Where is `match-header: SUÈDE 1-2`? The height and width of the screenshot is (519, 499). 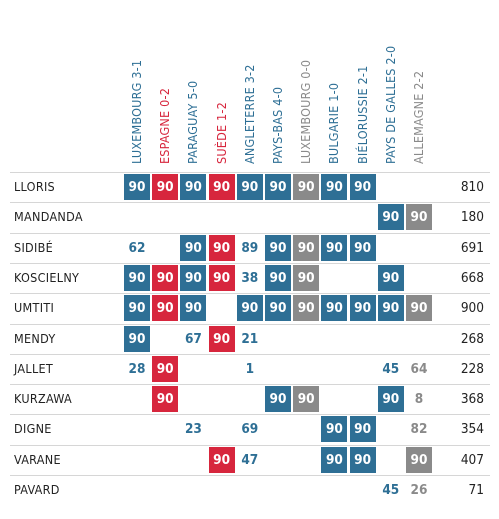 match-header: SUÈDE 1-2 is located at coordinates (221, 133).